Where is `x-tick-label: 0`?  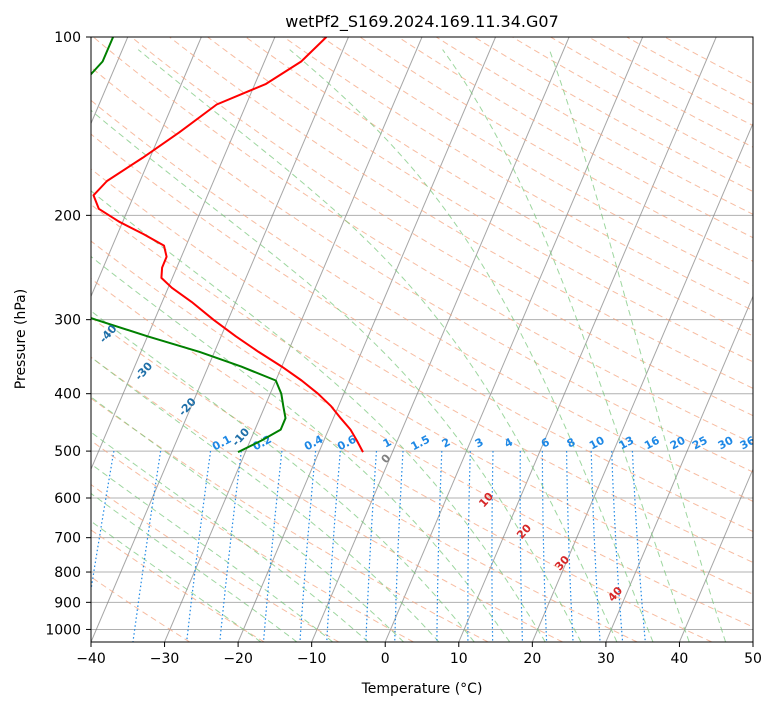
x-tick-label: 0 is located at coordinates (385, 659).